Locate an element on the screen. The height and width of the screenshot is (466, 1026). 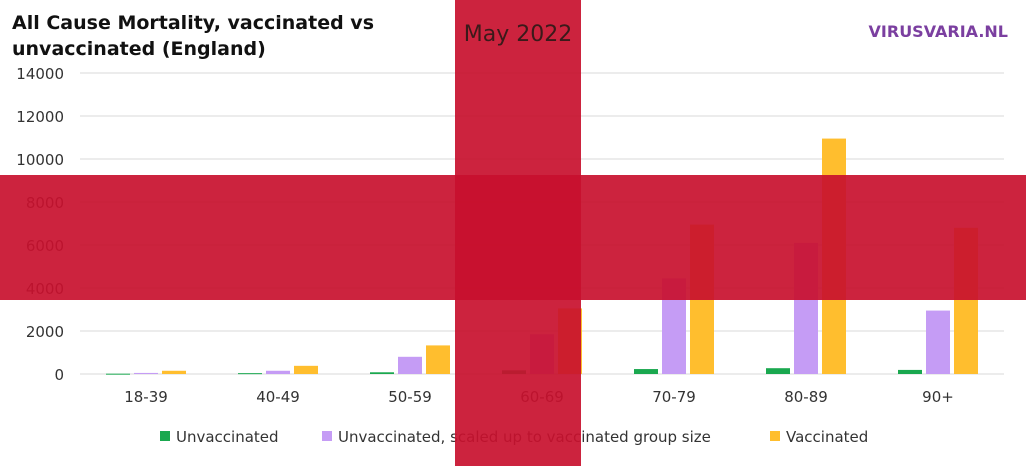
legend-label: Unvaccinated is located at coordinates (227, 437).